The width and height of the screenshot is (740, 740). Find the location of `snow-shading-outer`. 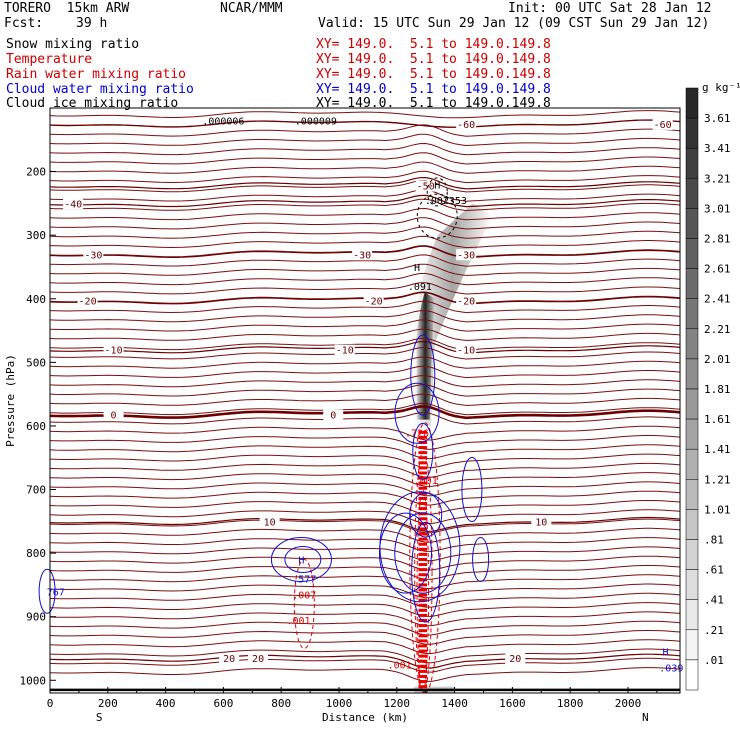

snow-shading-outer is located at coordinates (452, 314).